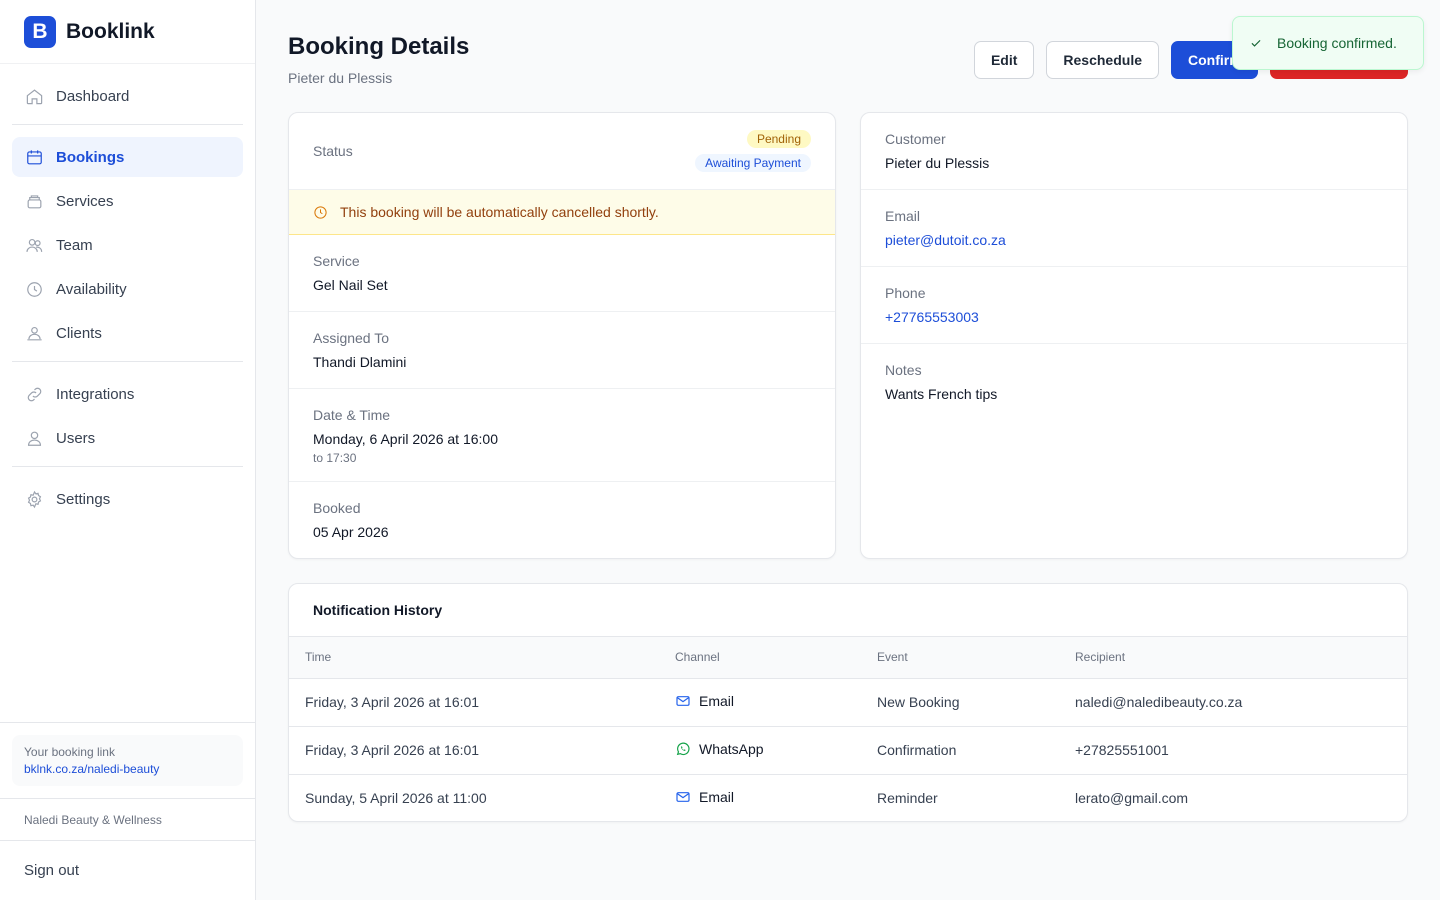  Describe the element at coordinates (903, 370) in the screenshot. I see `notes-label: Notes` at that location.